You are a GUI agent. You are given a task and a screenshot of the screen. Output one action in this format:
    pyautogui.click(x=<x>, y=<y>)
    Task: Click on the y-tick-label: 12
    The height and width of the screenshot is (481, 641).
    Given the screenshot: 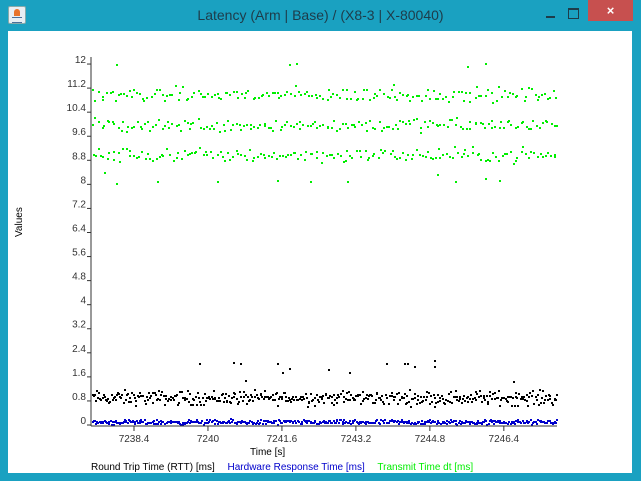 What is the action you would take?
    pyautogui.click(x=81, y=60)
    